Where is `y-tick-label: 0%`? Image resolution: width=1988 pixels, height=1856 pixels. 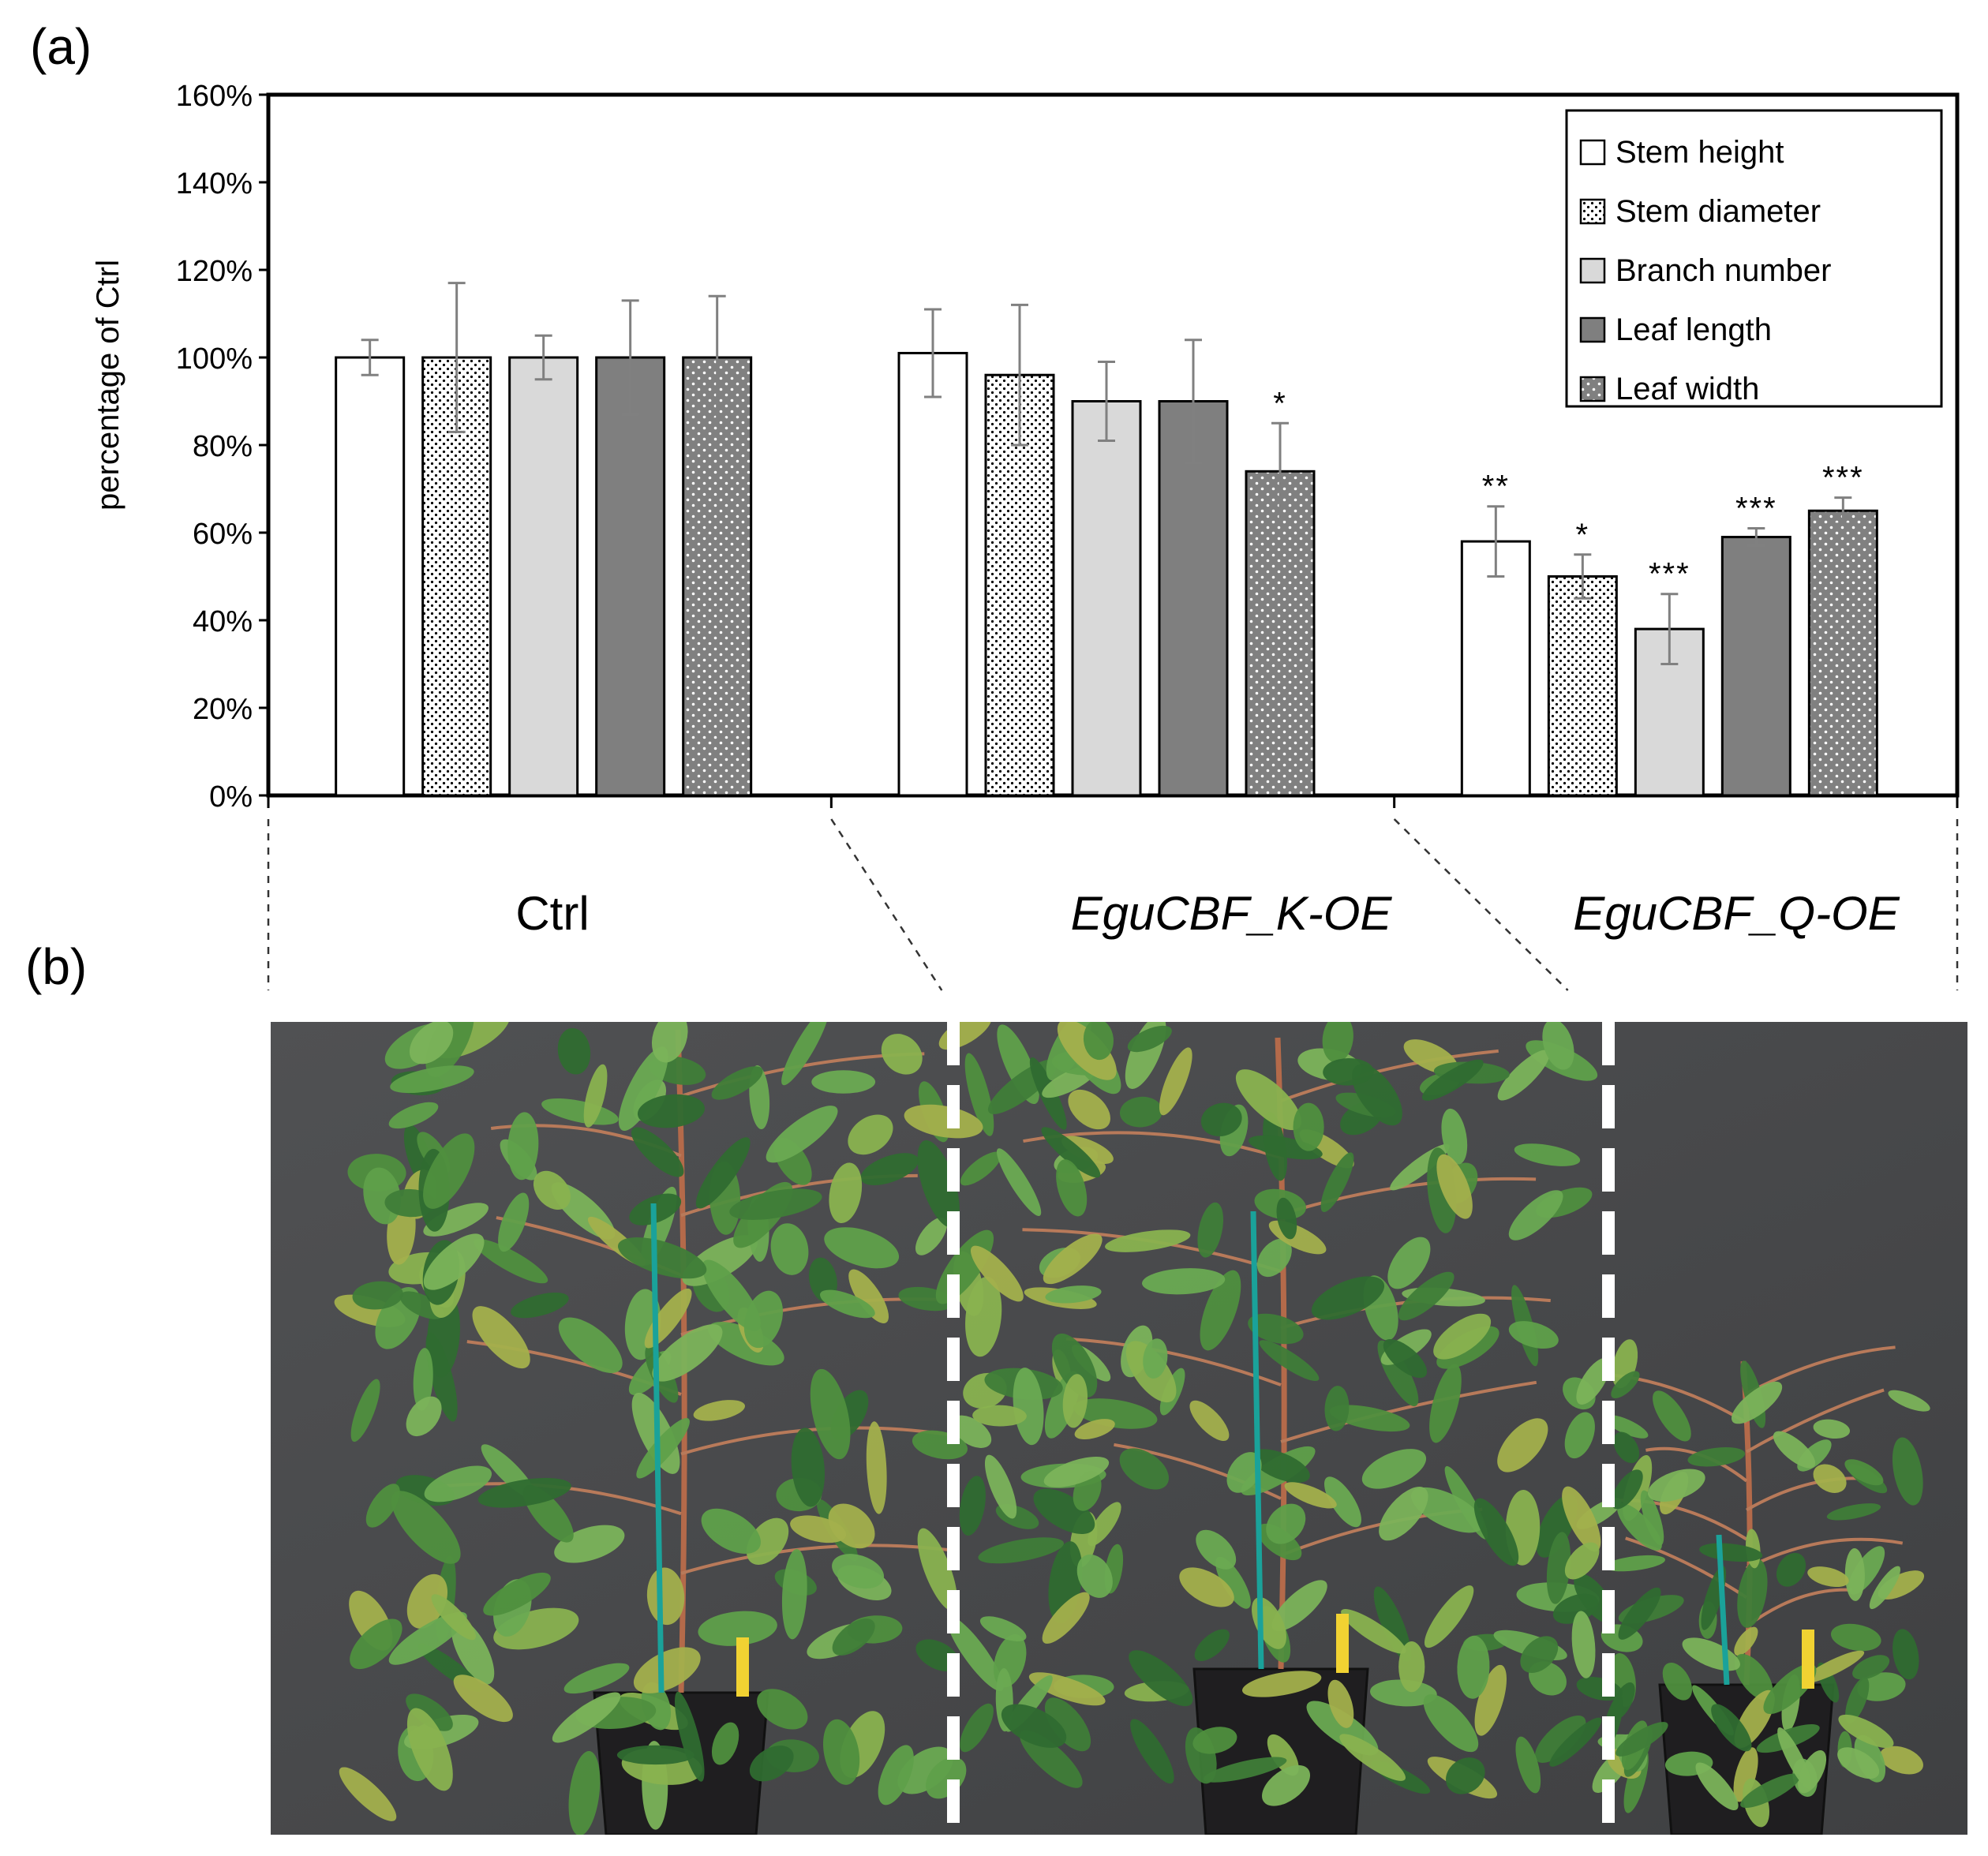 y-tick-label: 0% is located at coordinates (231, 797).